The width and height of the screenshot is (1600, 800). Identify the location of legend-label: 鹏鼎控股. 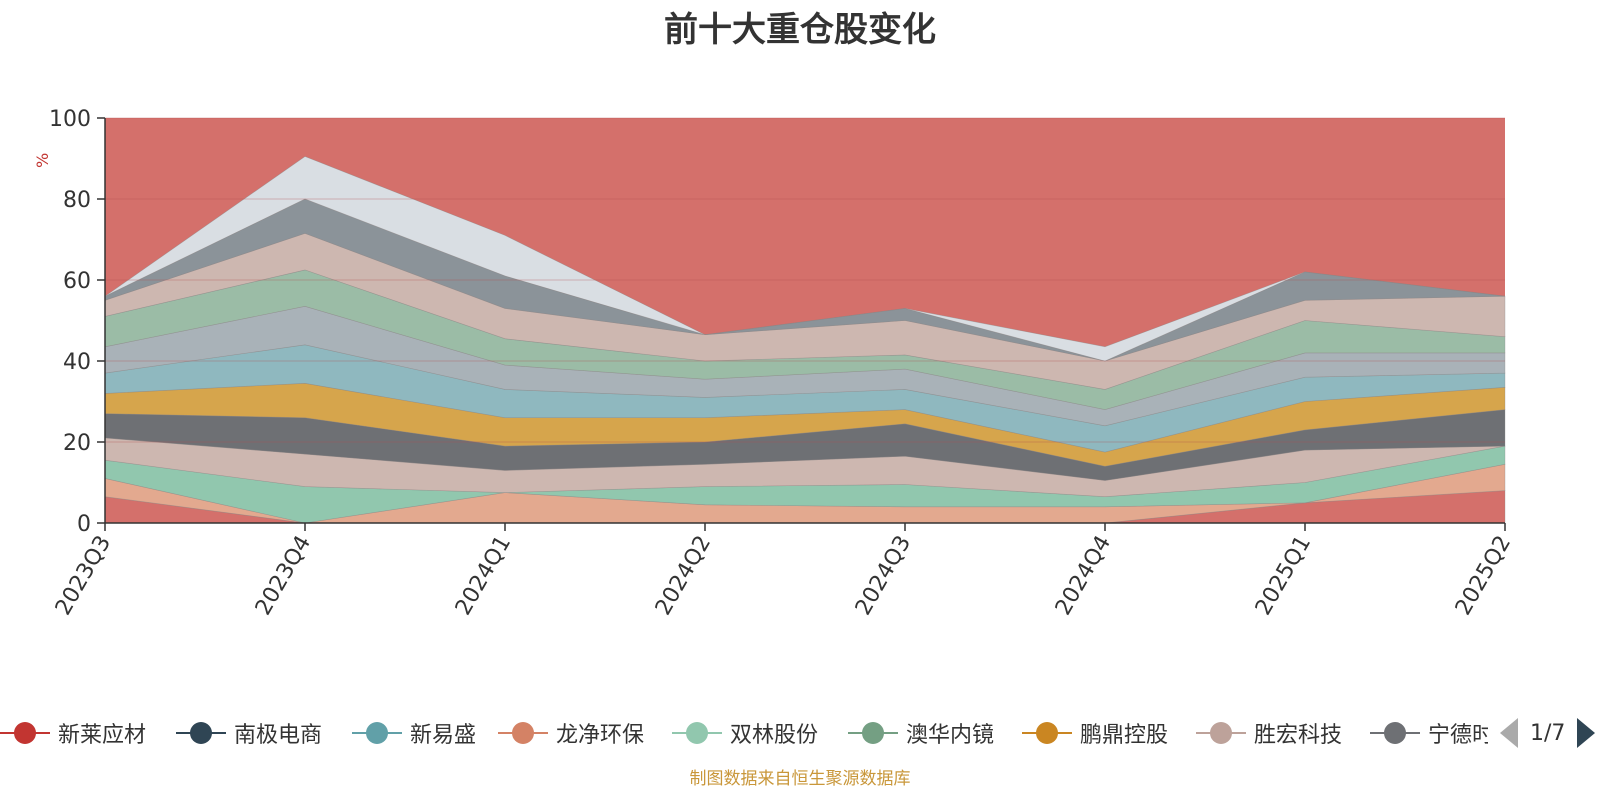
(1124, 735).